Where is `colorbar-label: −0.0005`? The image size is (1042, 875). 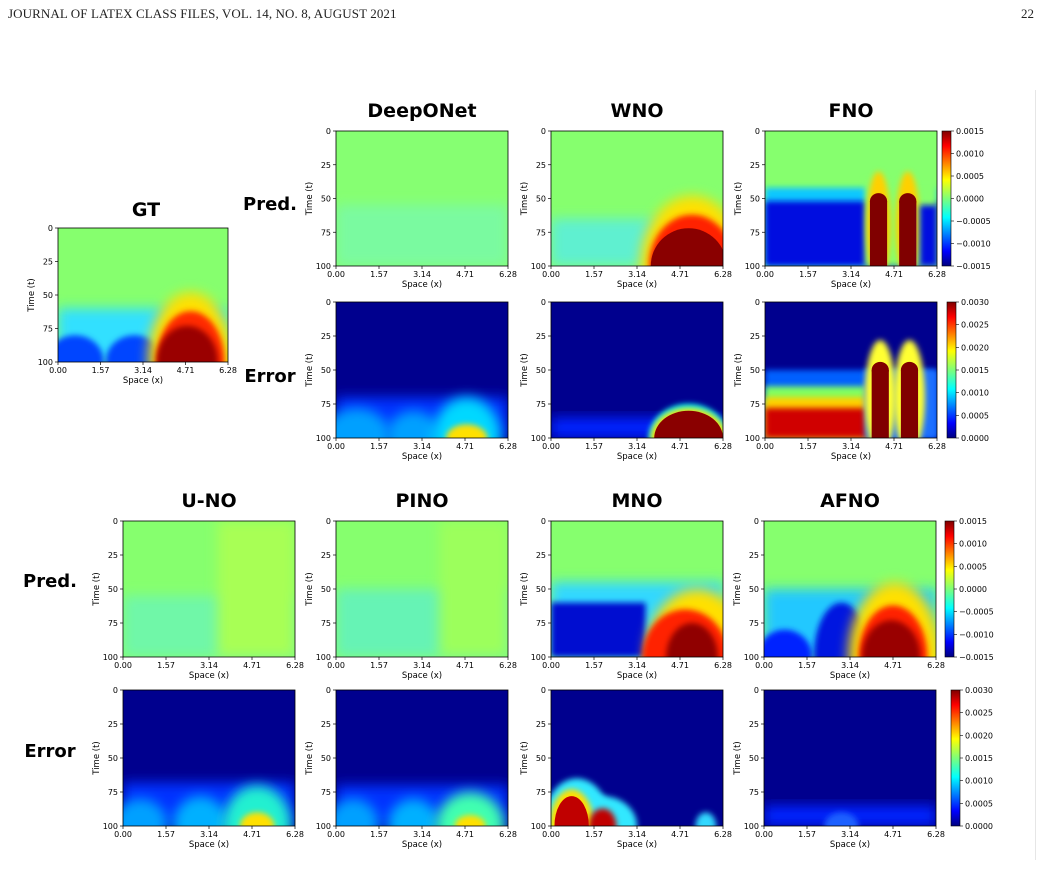
colorbar-label: −0.0005 is located at coordinates (973, 221).